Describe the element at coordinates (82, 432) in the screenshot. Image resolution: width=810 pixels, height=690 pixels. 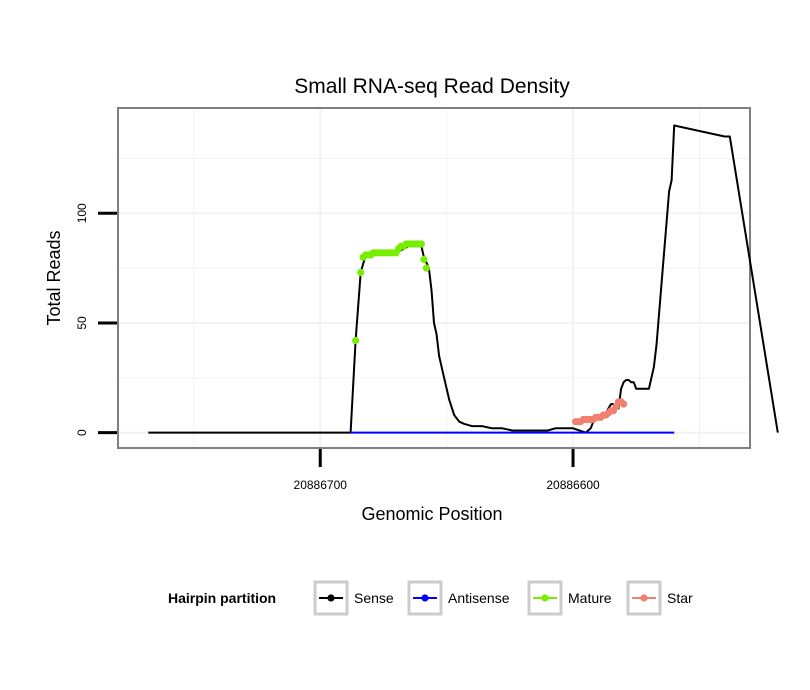
I see `y-tick-label: 0` at that location.